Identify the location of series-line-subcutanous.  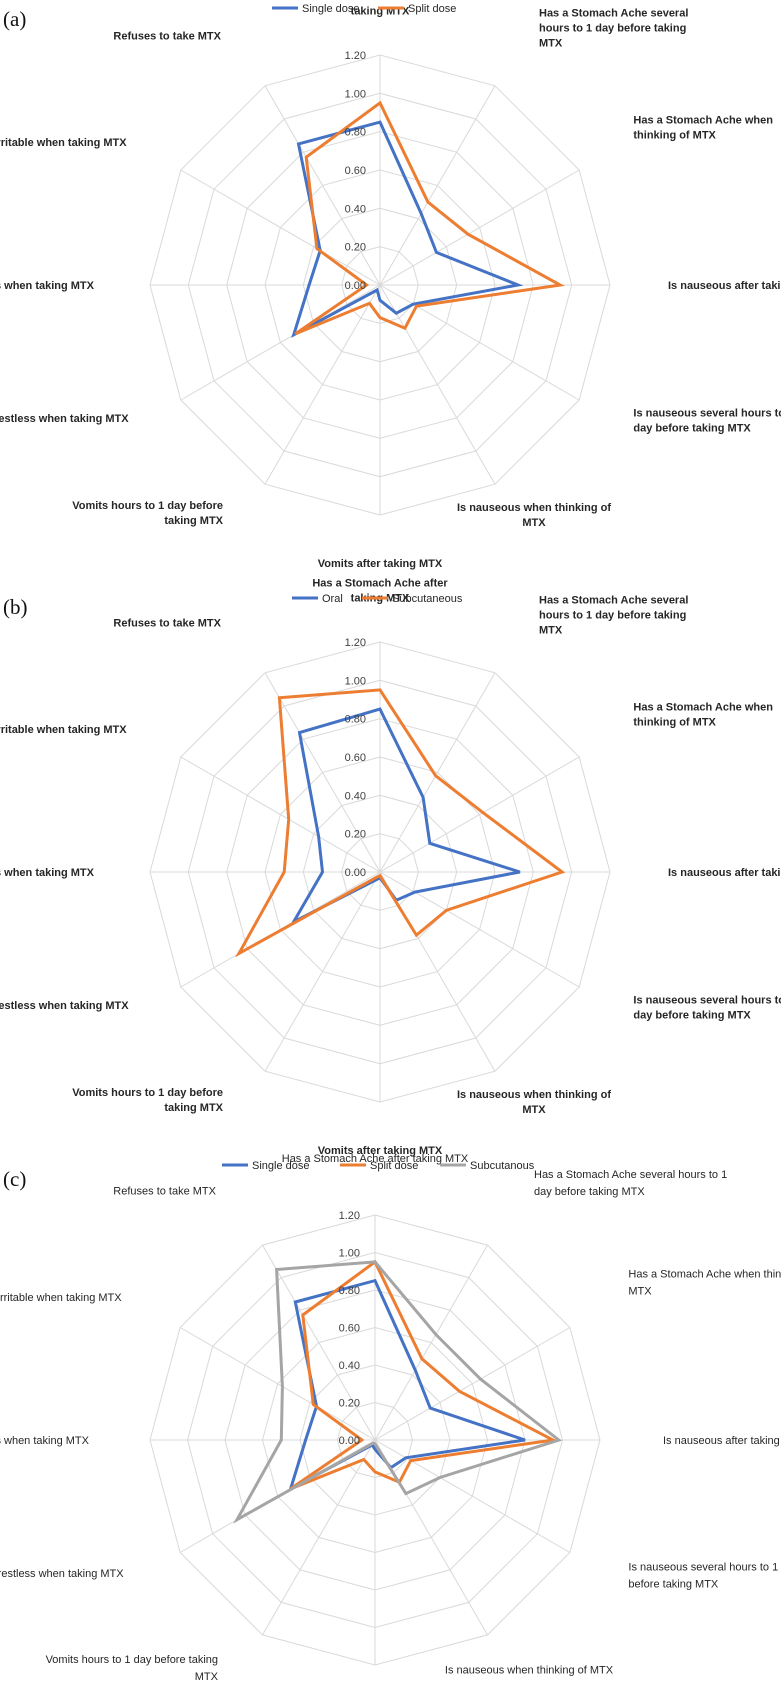
(397, 1392).